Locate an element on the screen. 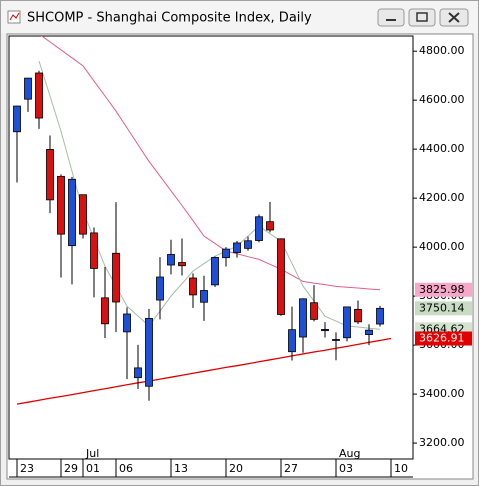  month-label: Aug is located at coordinates (349, 453).